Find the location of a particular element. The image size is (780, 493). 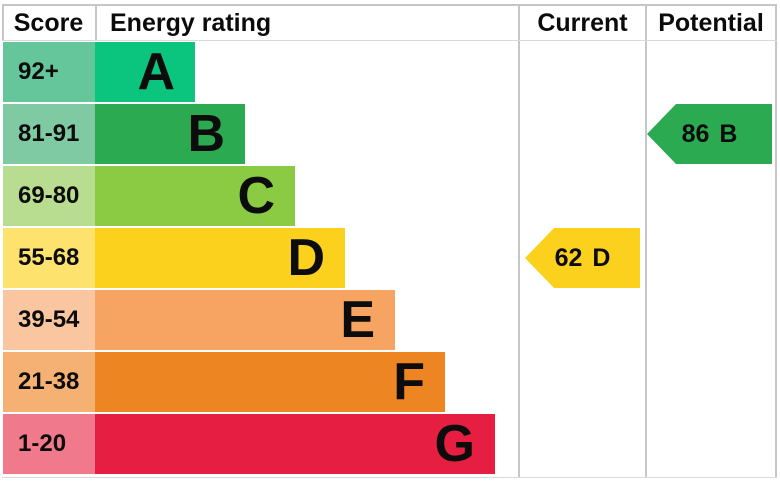

border-bottom is located at coordinates (389, 477).